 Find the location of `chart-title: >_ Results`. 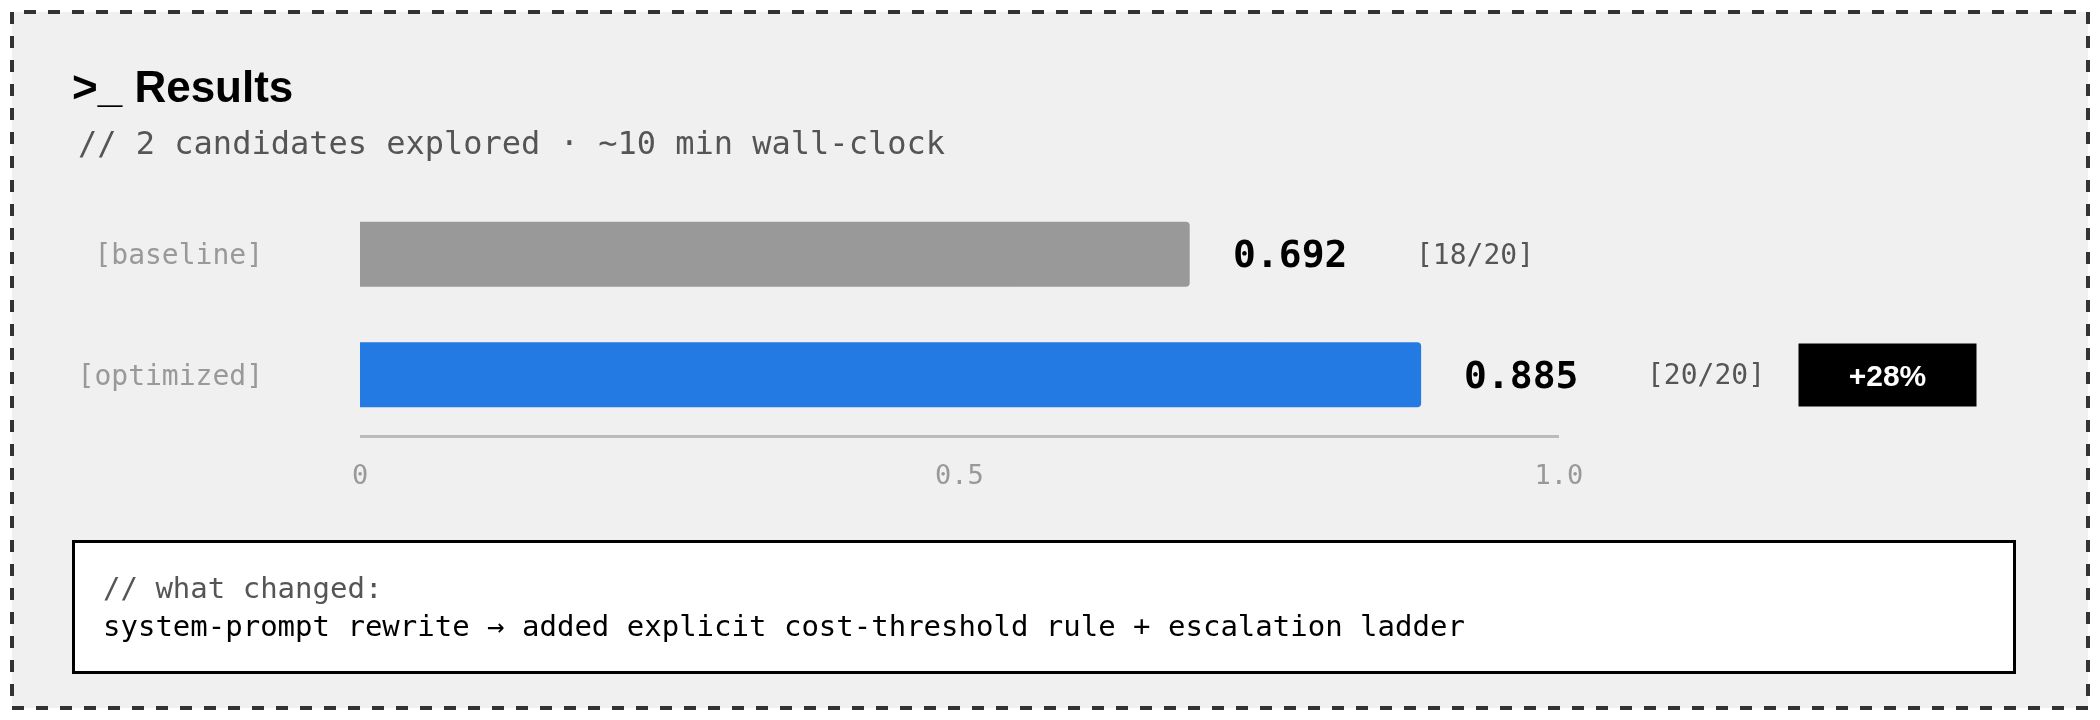

chart-title: >_ Results is located at coordinates (183, 87).